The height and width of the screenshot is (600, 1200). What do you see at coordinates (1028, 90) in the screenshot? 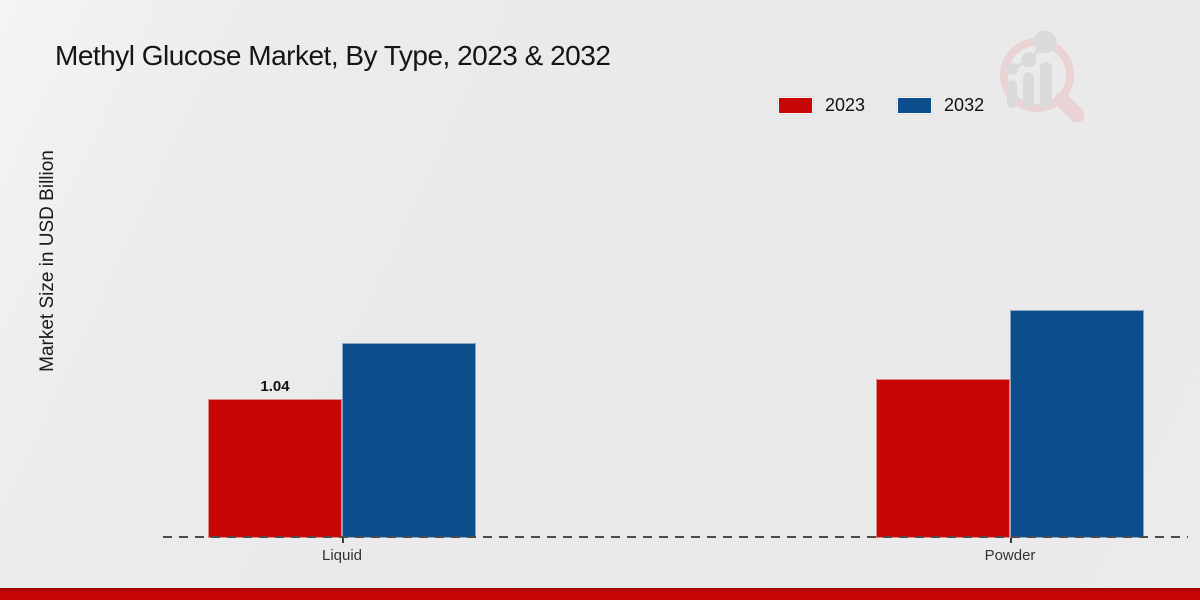
I see `bar-medium-icon` at bounding box center [1028, 90].